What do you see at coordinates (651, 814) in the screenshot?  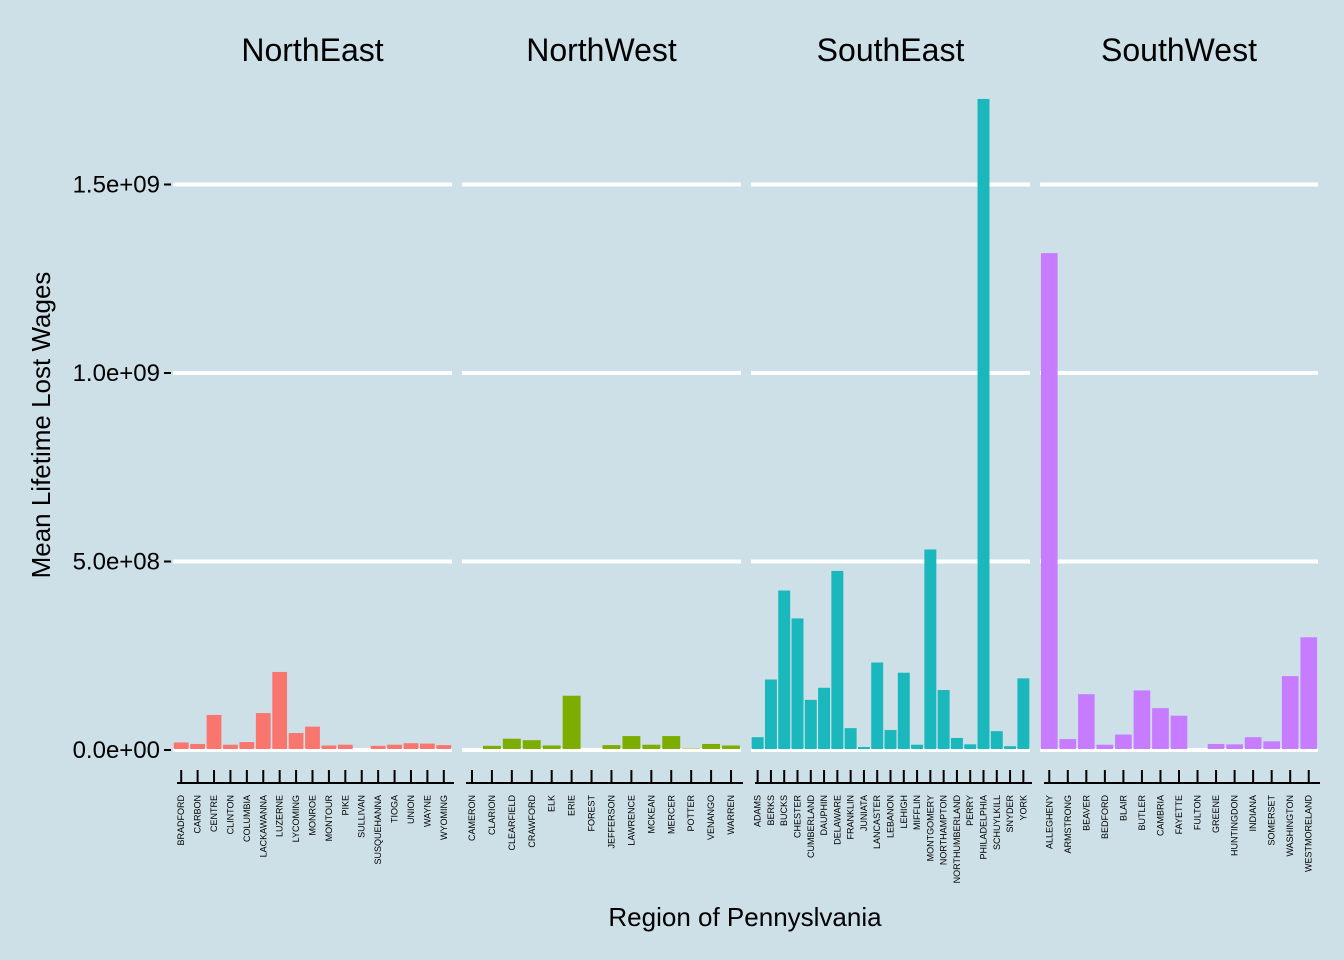 I see `x-tick-label: MCKEAN` at bounding box center [651, 814].